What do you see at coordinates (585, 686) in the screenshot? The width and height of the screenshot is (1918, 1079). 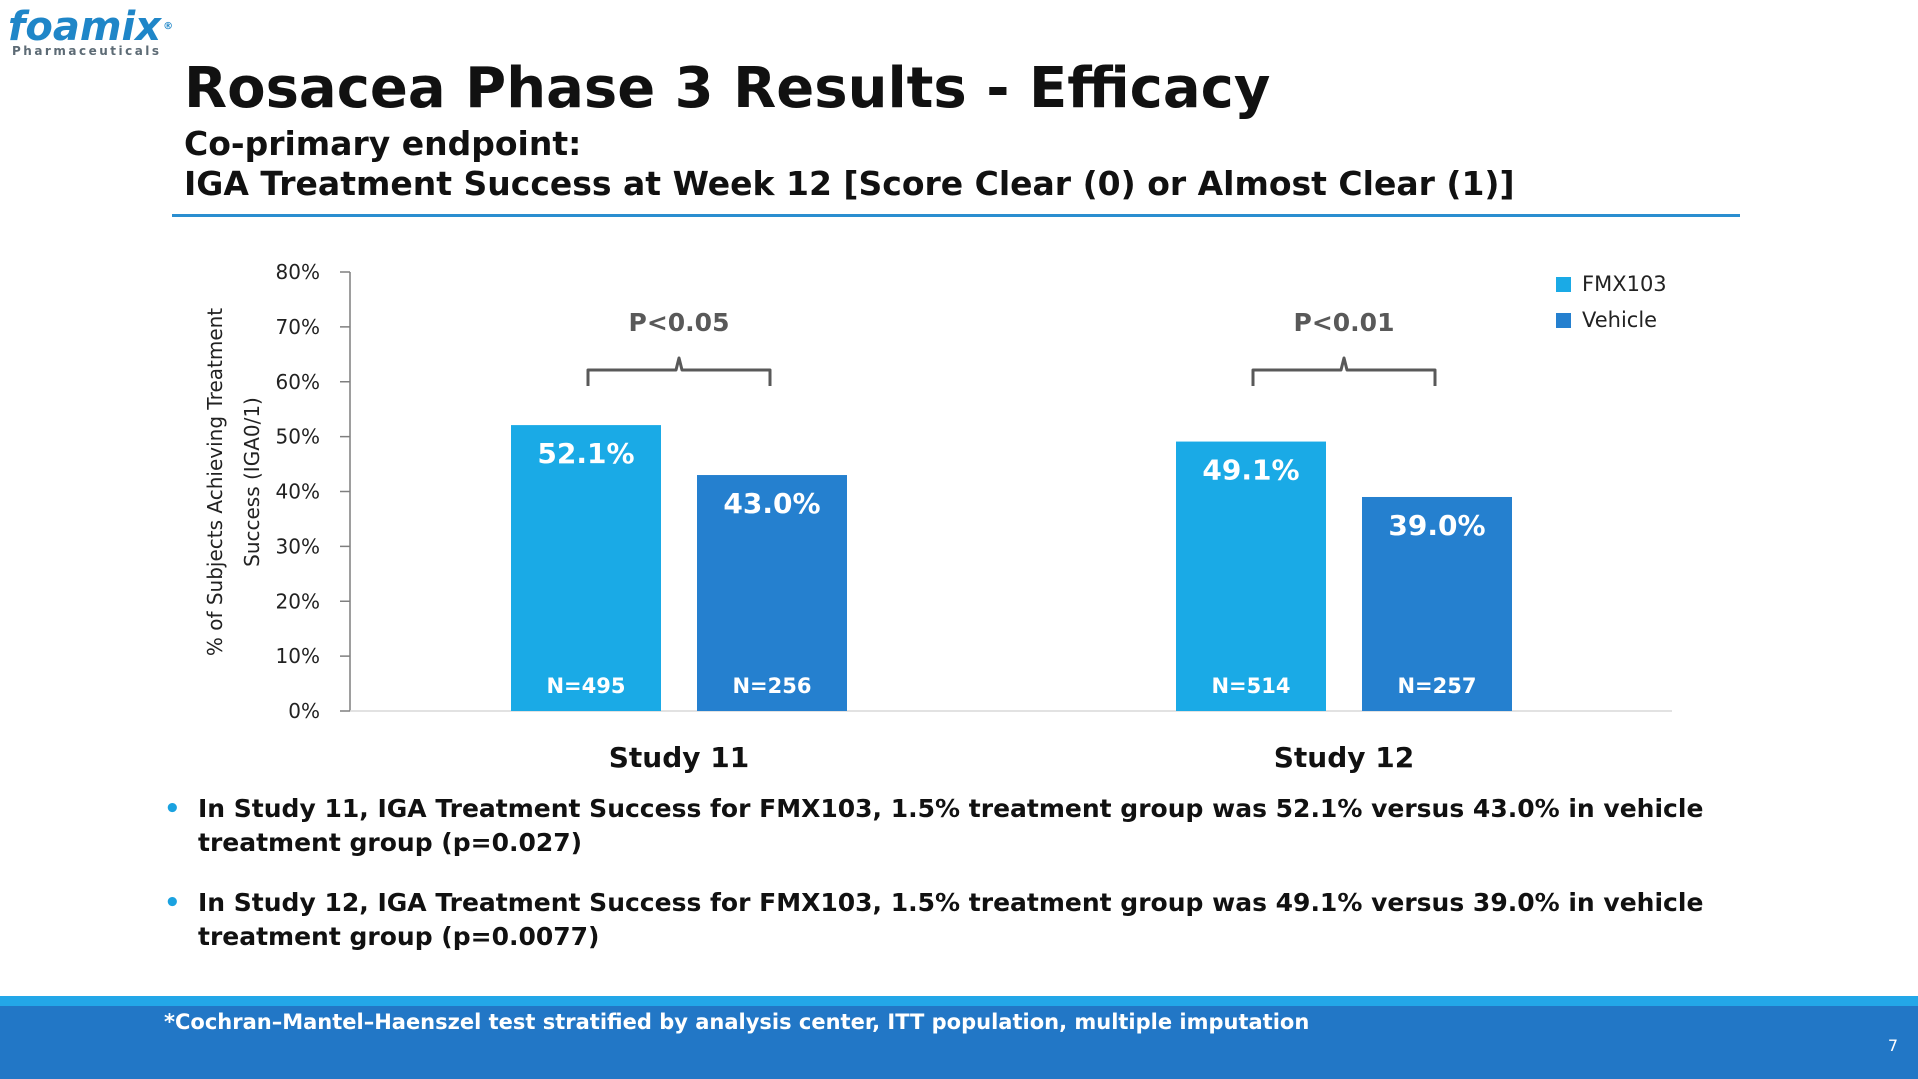 I see `sample-size-label: N=495` at bounding box center [585, 686].